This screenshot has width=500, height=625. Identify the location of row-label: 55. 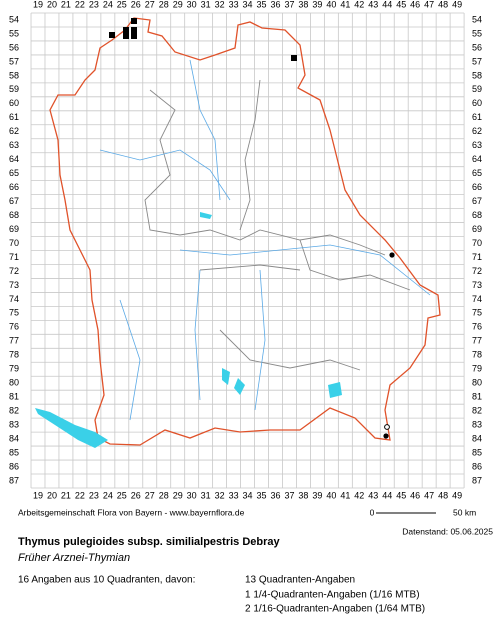
(14, 33).